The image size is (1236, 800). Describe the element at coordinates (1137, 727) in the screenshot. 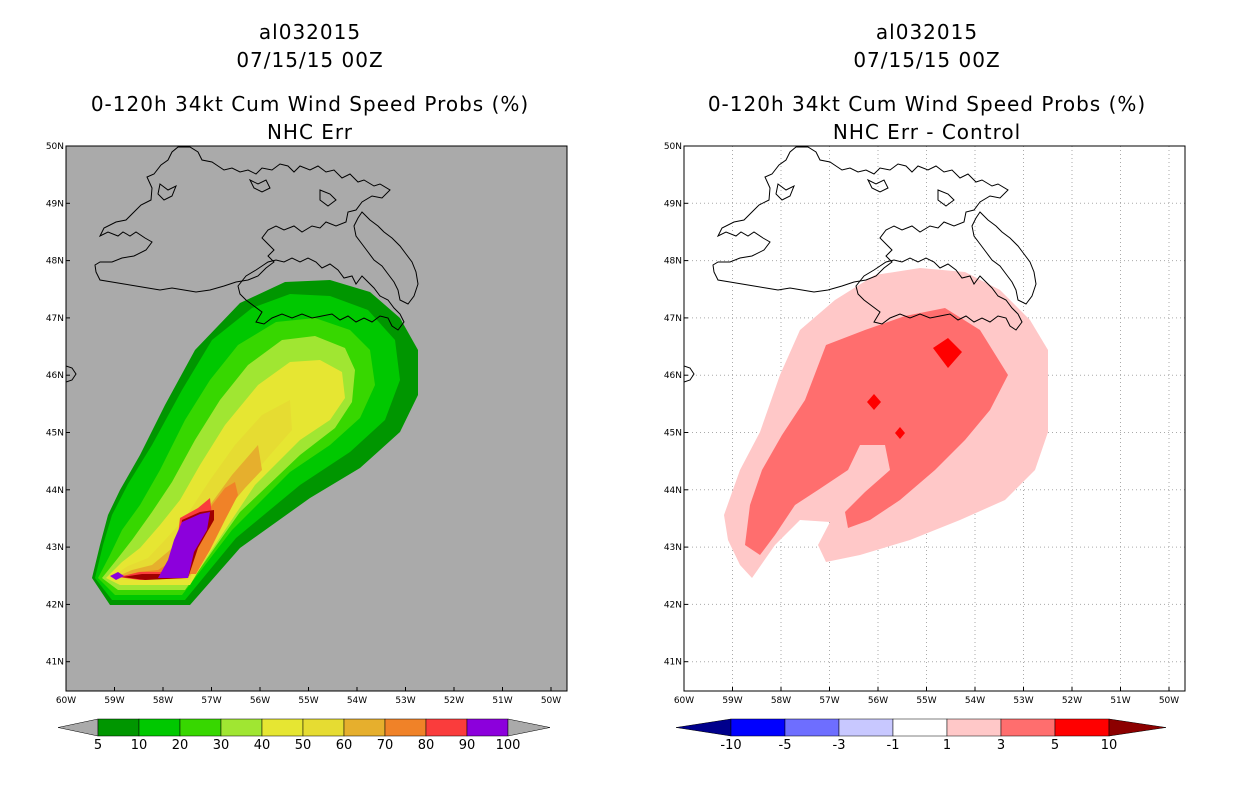

I see `right-colorbar-over-arrow` at that location.